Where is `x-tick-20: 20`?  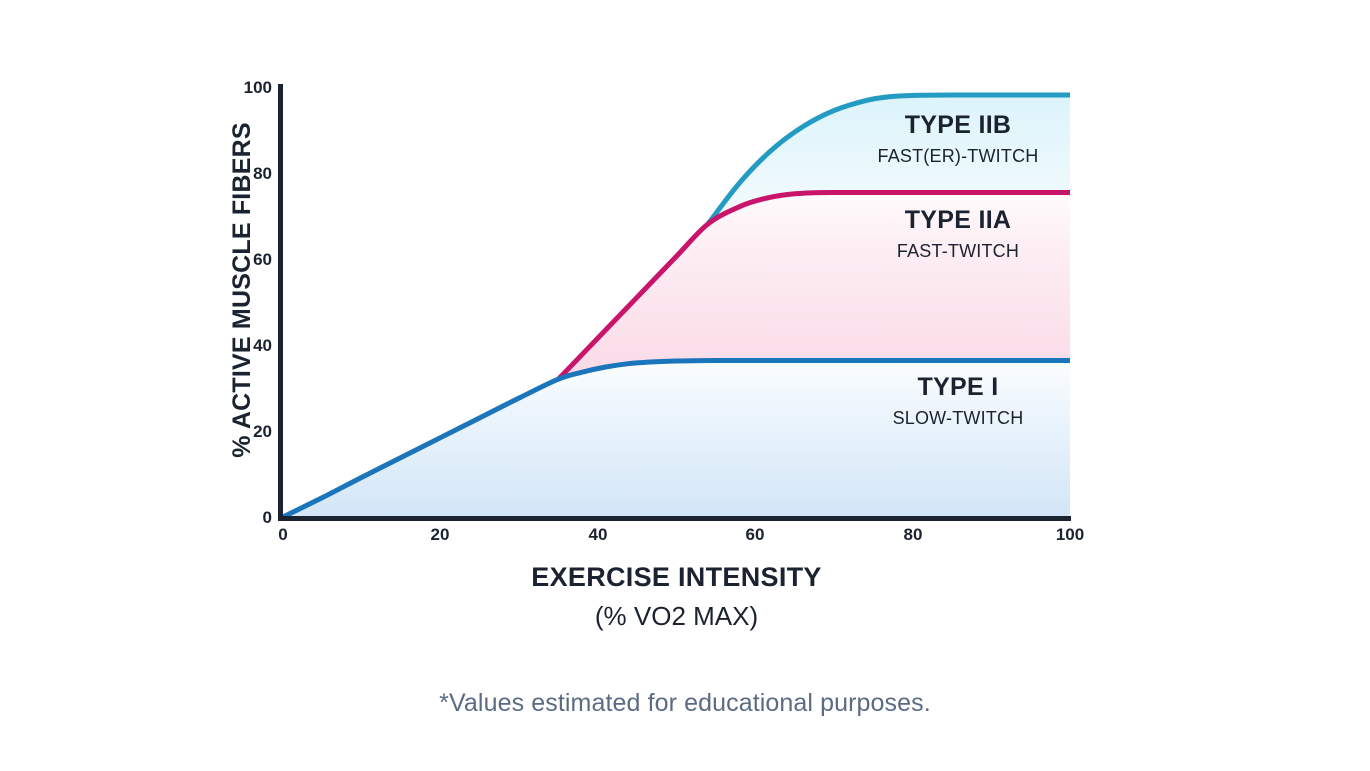 x-tick-20: 20 is located at coordinates (440, 534).